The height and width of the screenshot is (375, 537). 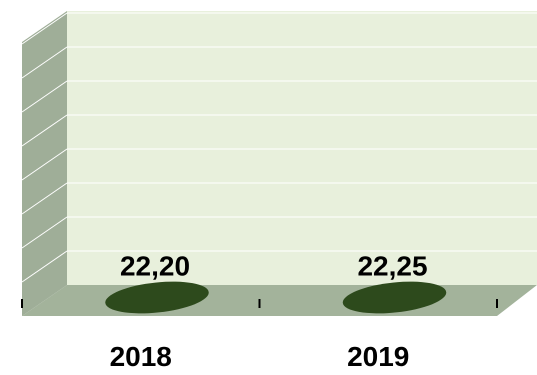 What do you see at coordinates (155, 266) in the screenshot?
I see `data-label-2018: 22,20` at bounding box center [155, 266].